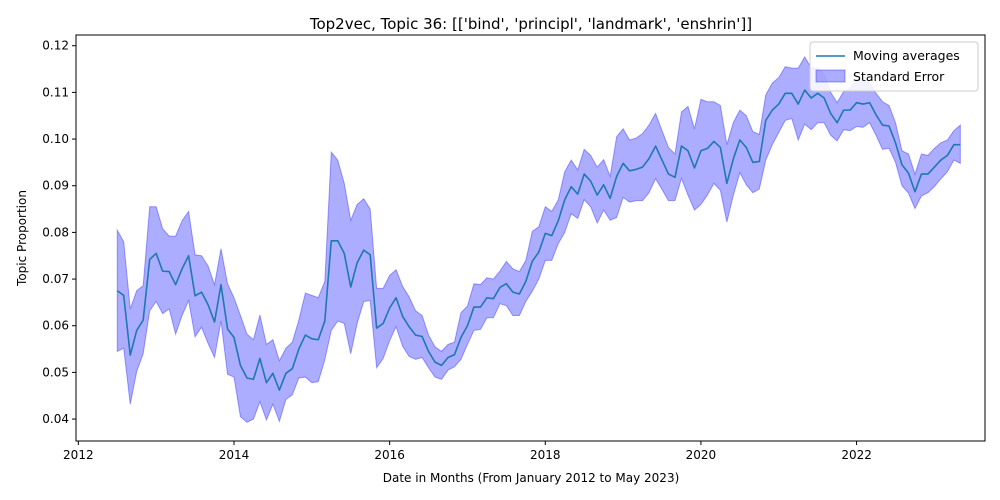 This screenshot has height=500, width=1000. I want to click on x-tick-label: 2016, so click(389, 455).